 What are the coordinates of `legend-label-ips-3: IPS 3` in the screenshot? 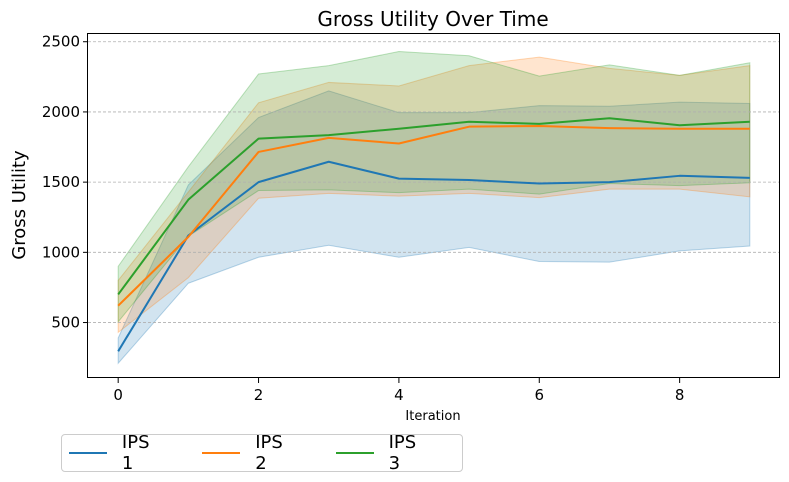 It's located at (402, 453).